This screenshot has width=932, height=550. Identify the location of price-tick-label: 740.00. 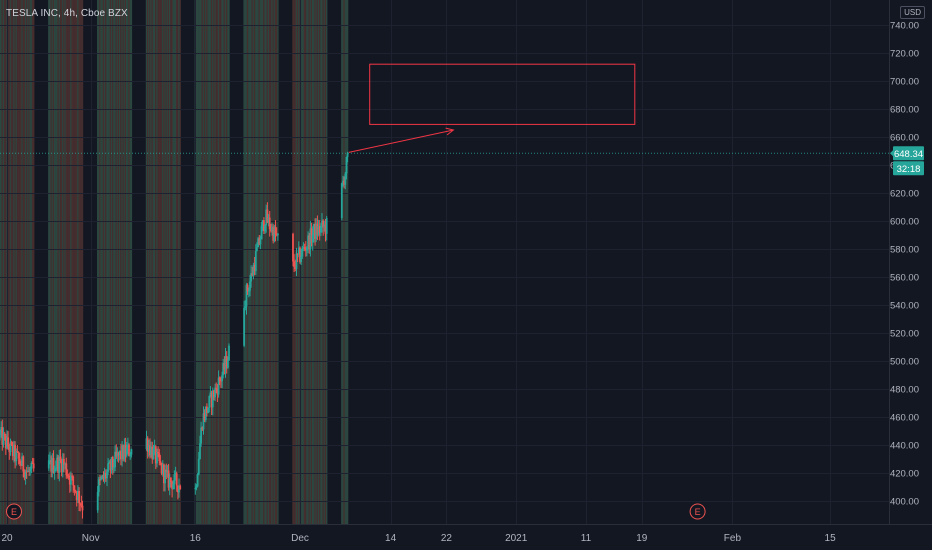
(904, 26).